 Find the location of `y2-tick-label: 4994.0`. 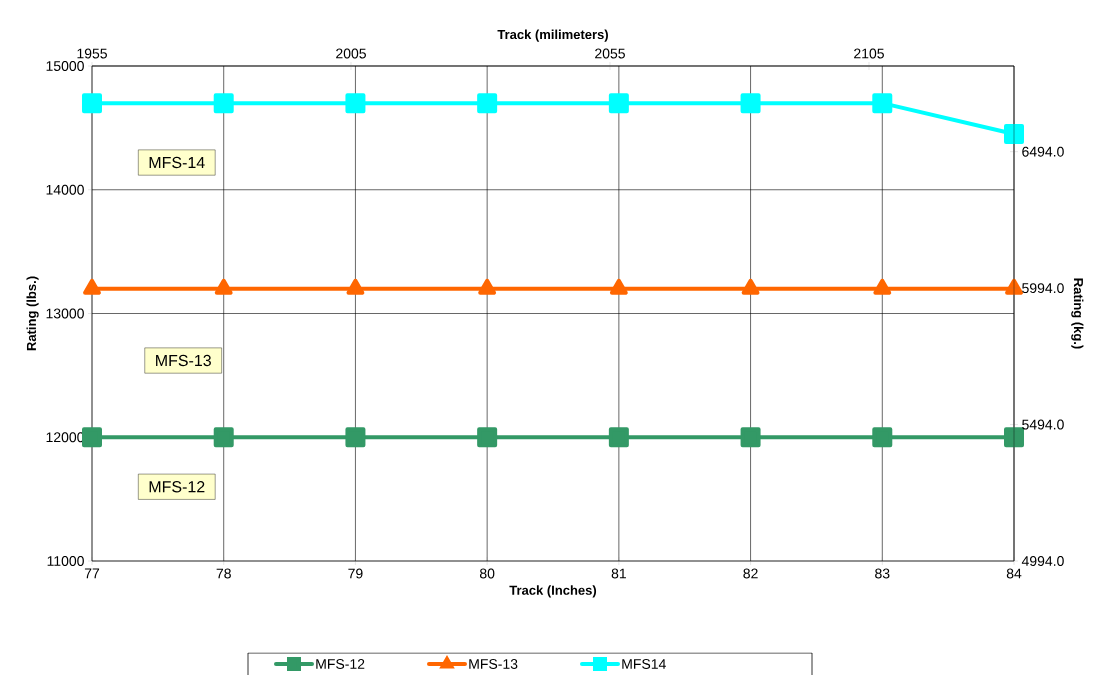

y2-tick-label: 4994.0 is located at coordinates (1042, 561).